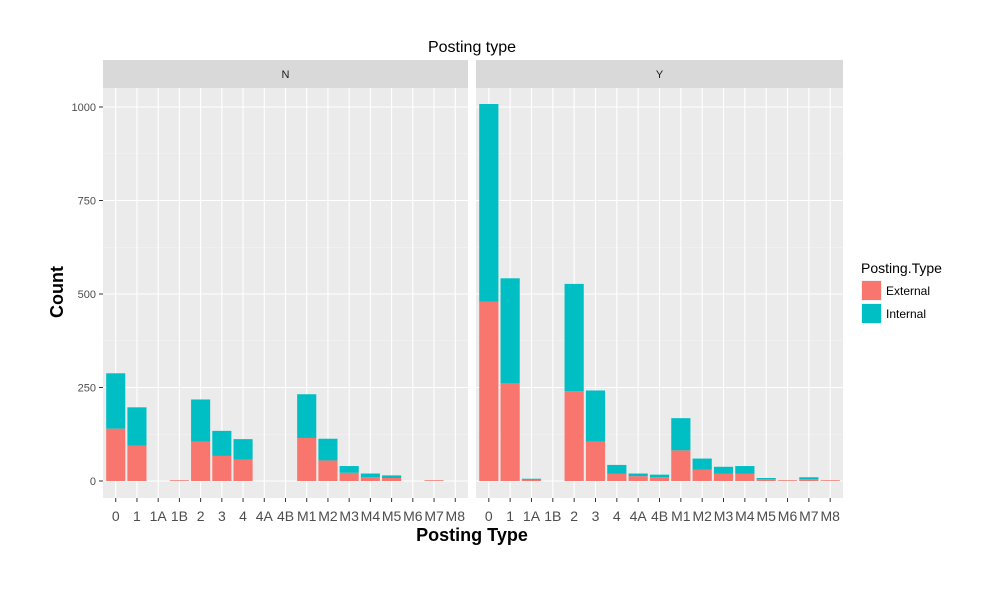 The image size is (1000, 600). I want to click on y-axis-title: Count, so click(57, 292).